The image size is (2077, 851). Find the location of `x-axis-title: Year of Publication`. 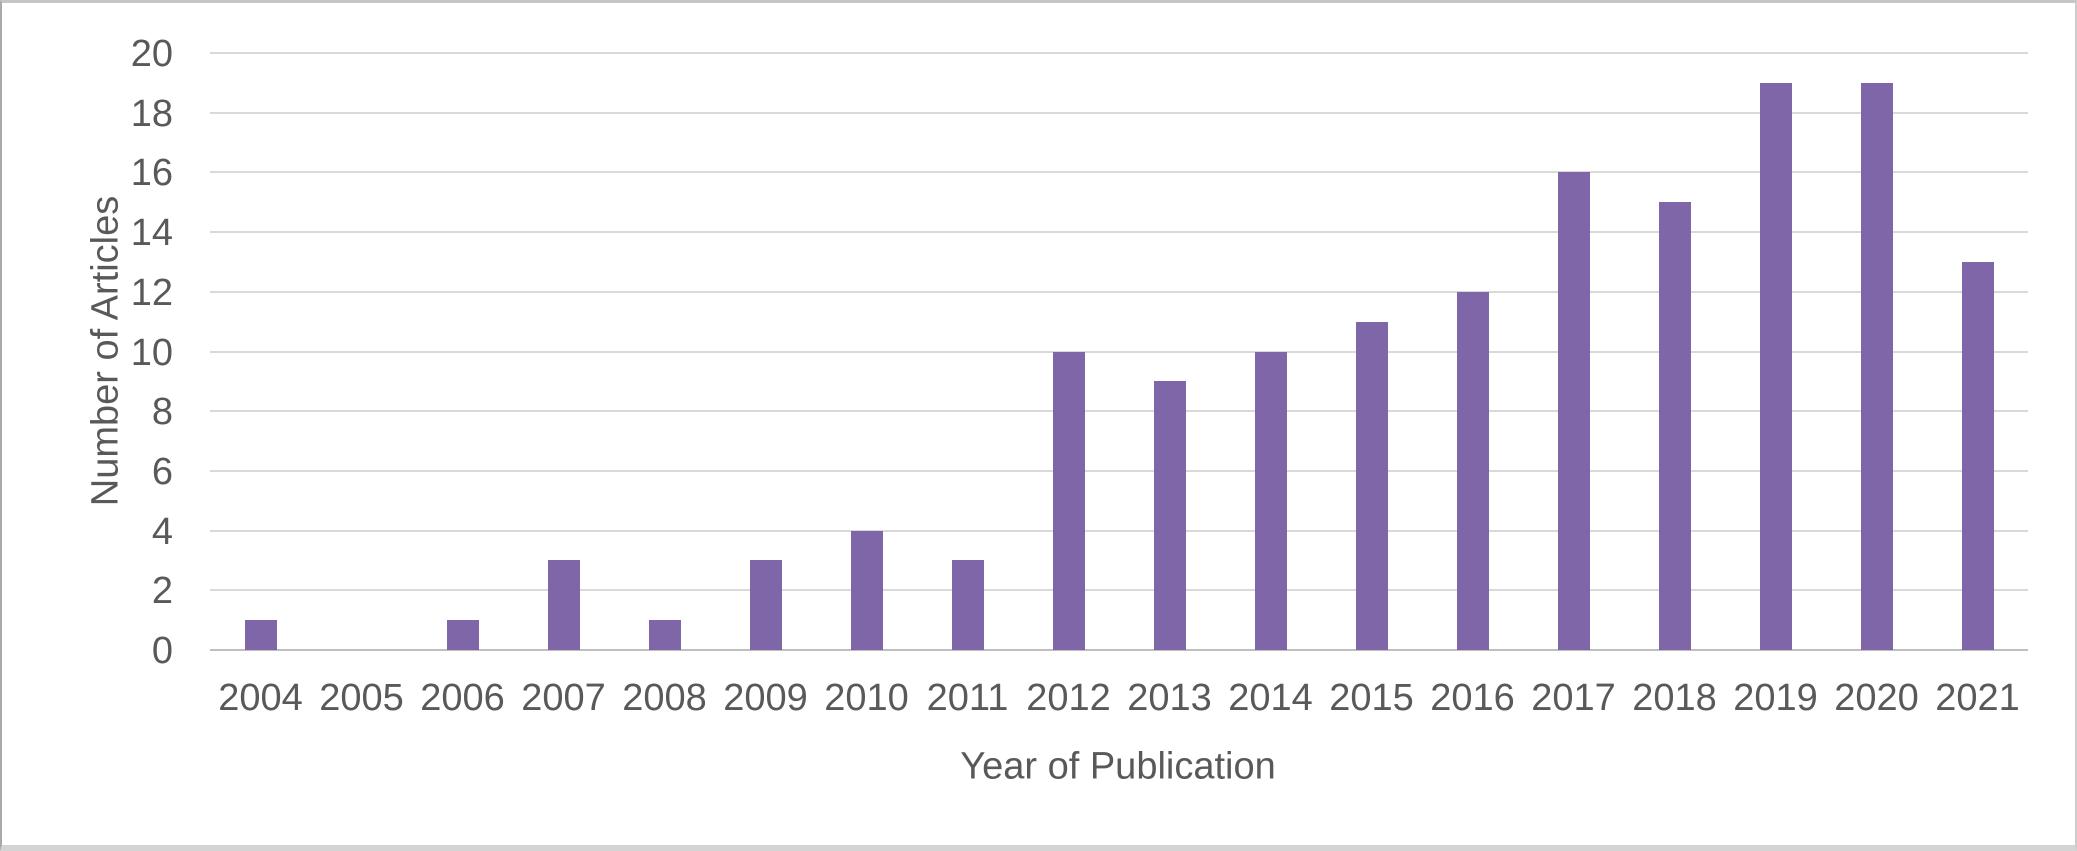

x-axis-title: Year of Publication is located at coordinates (1118, 766).